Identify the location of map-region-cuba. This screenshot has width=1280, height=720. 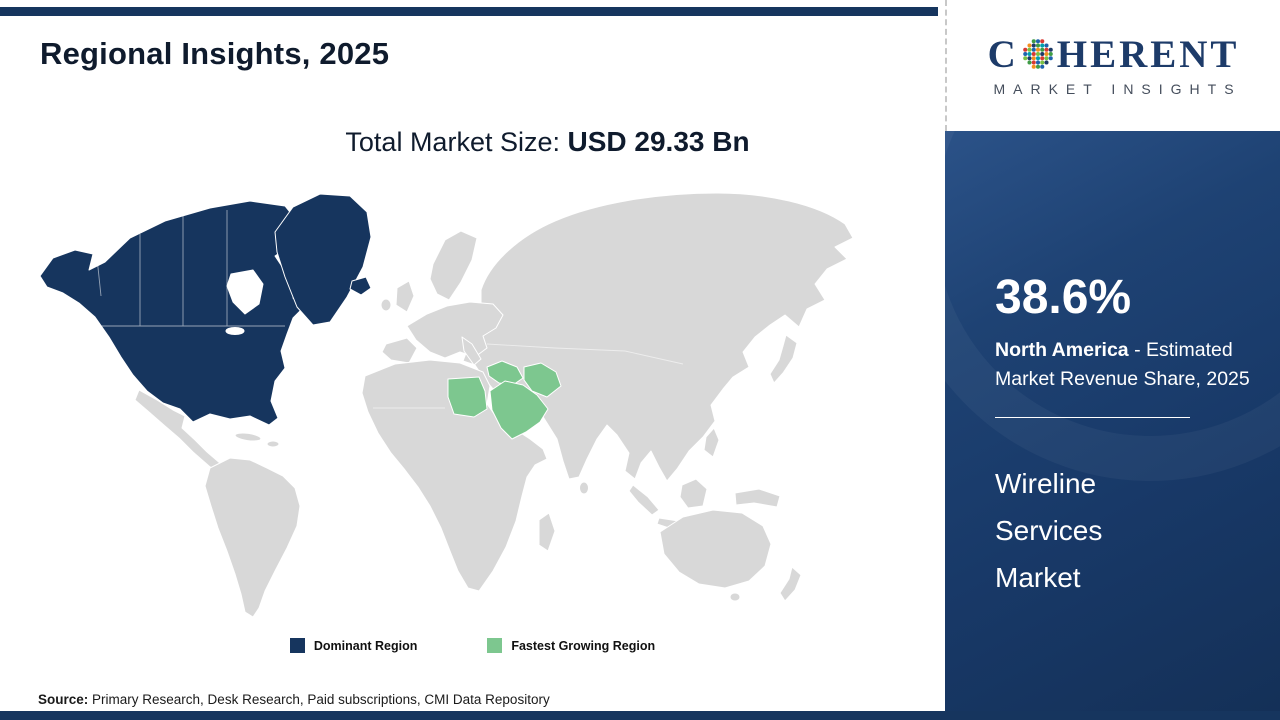
(248, 437).